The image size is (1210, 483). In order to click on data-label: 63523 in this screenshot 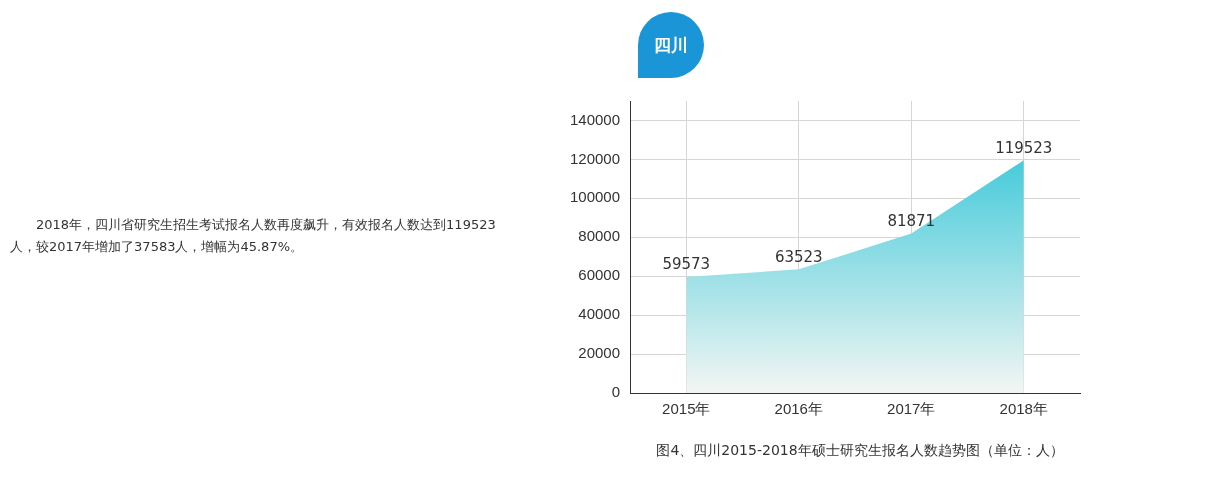, I will do `click(798, 256)`.